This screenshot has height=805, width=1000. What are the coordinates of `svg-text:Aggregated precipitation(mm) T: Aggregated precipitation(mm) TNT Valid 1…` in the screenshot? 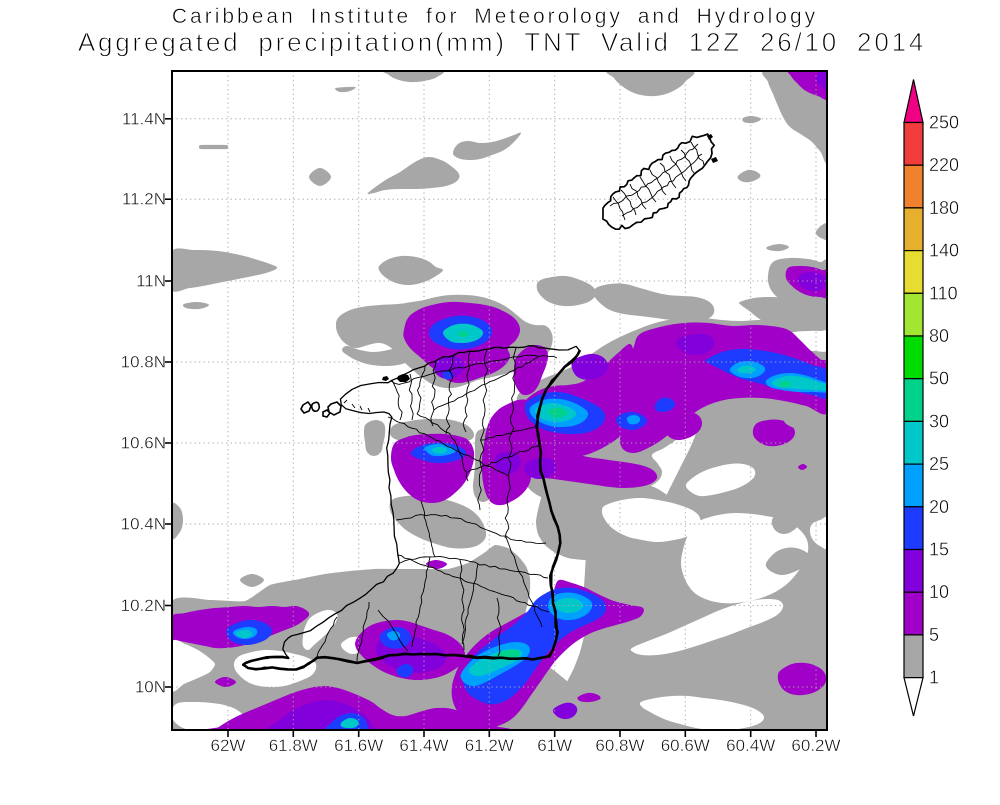 It's located at (502, 42).